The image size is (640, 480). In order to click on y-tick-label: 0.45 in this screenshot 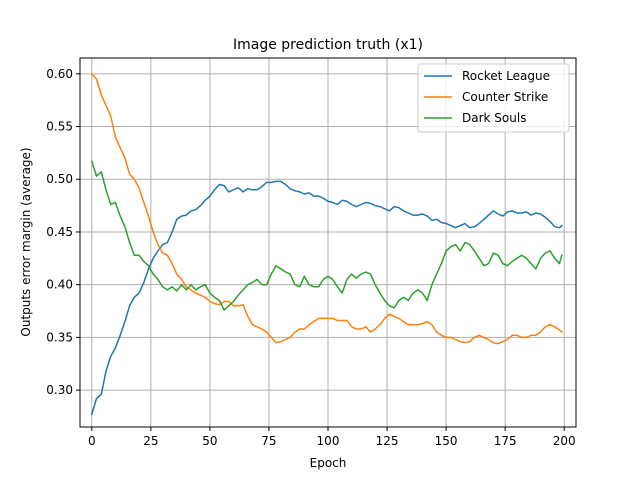, I will do `click(59, 232)`.